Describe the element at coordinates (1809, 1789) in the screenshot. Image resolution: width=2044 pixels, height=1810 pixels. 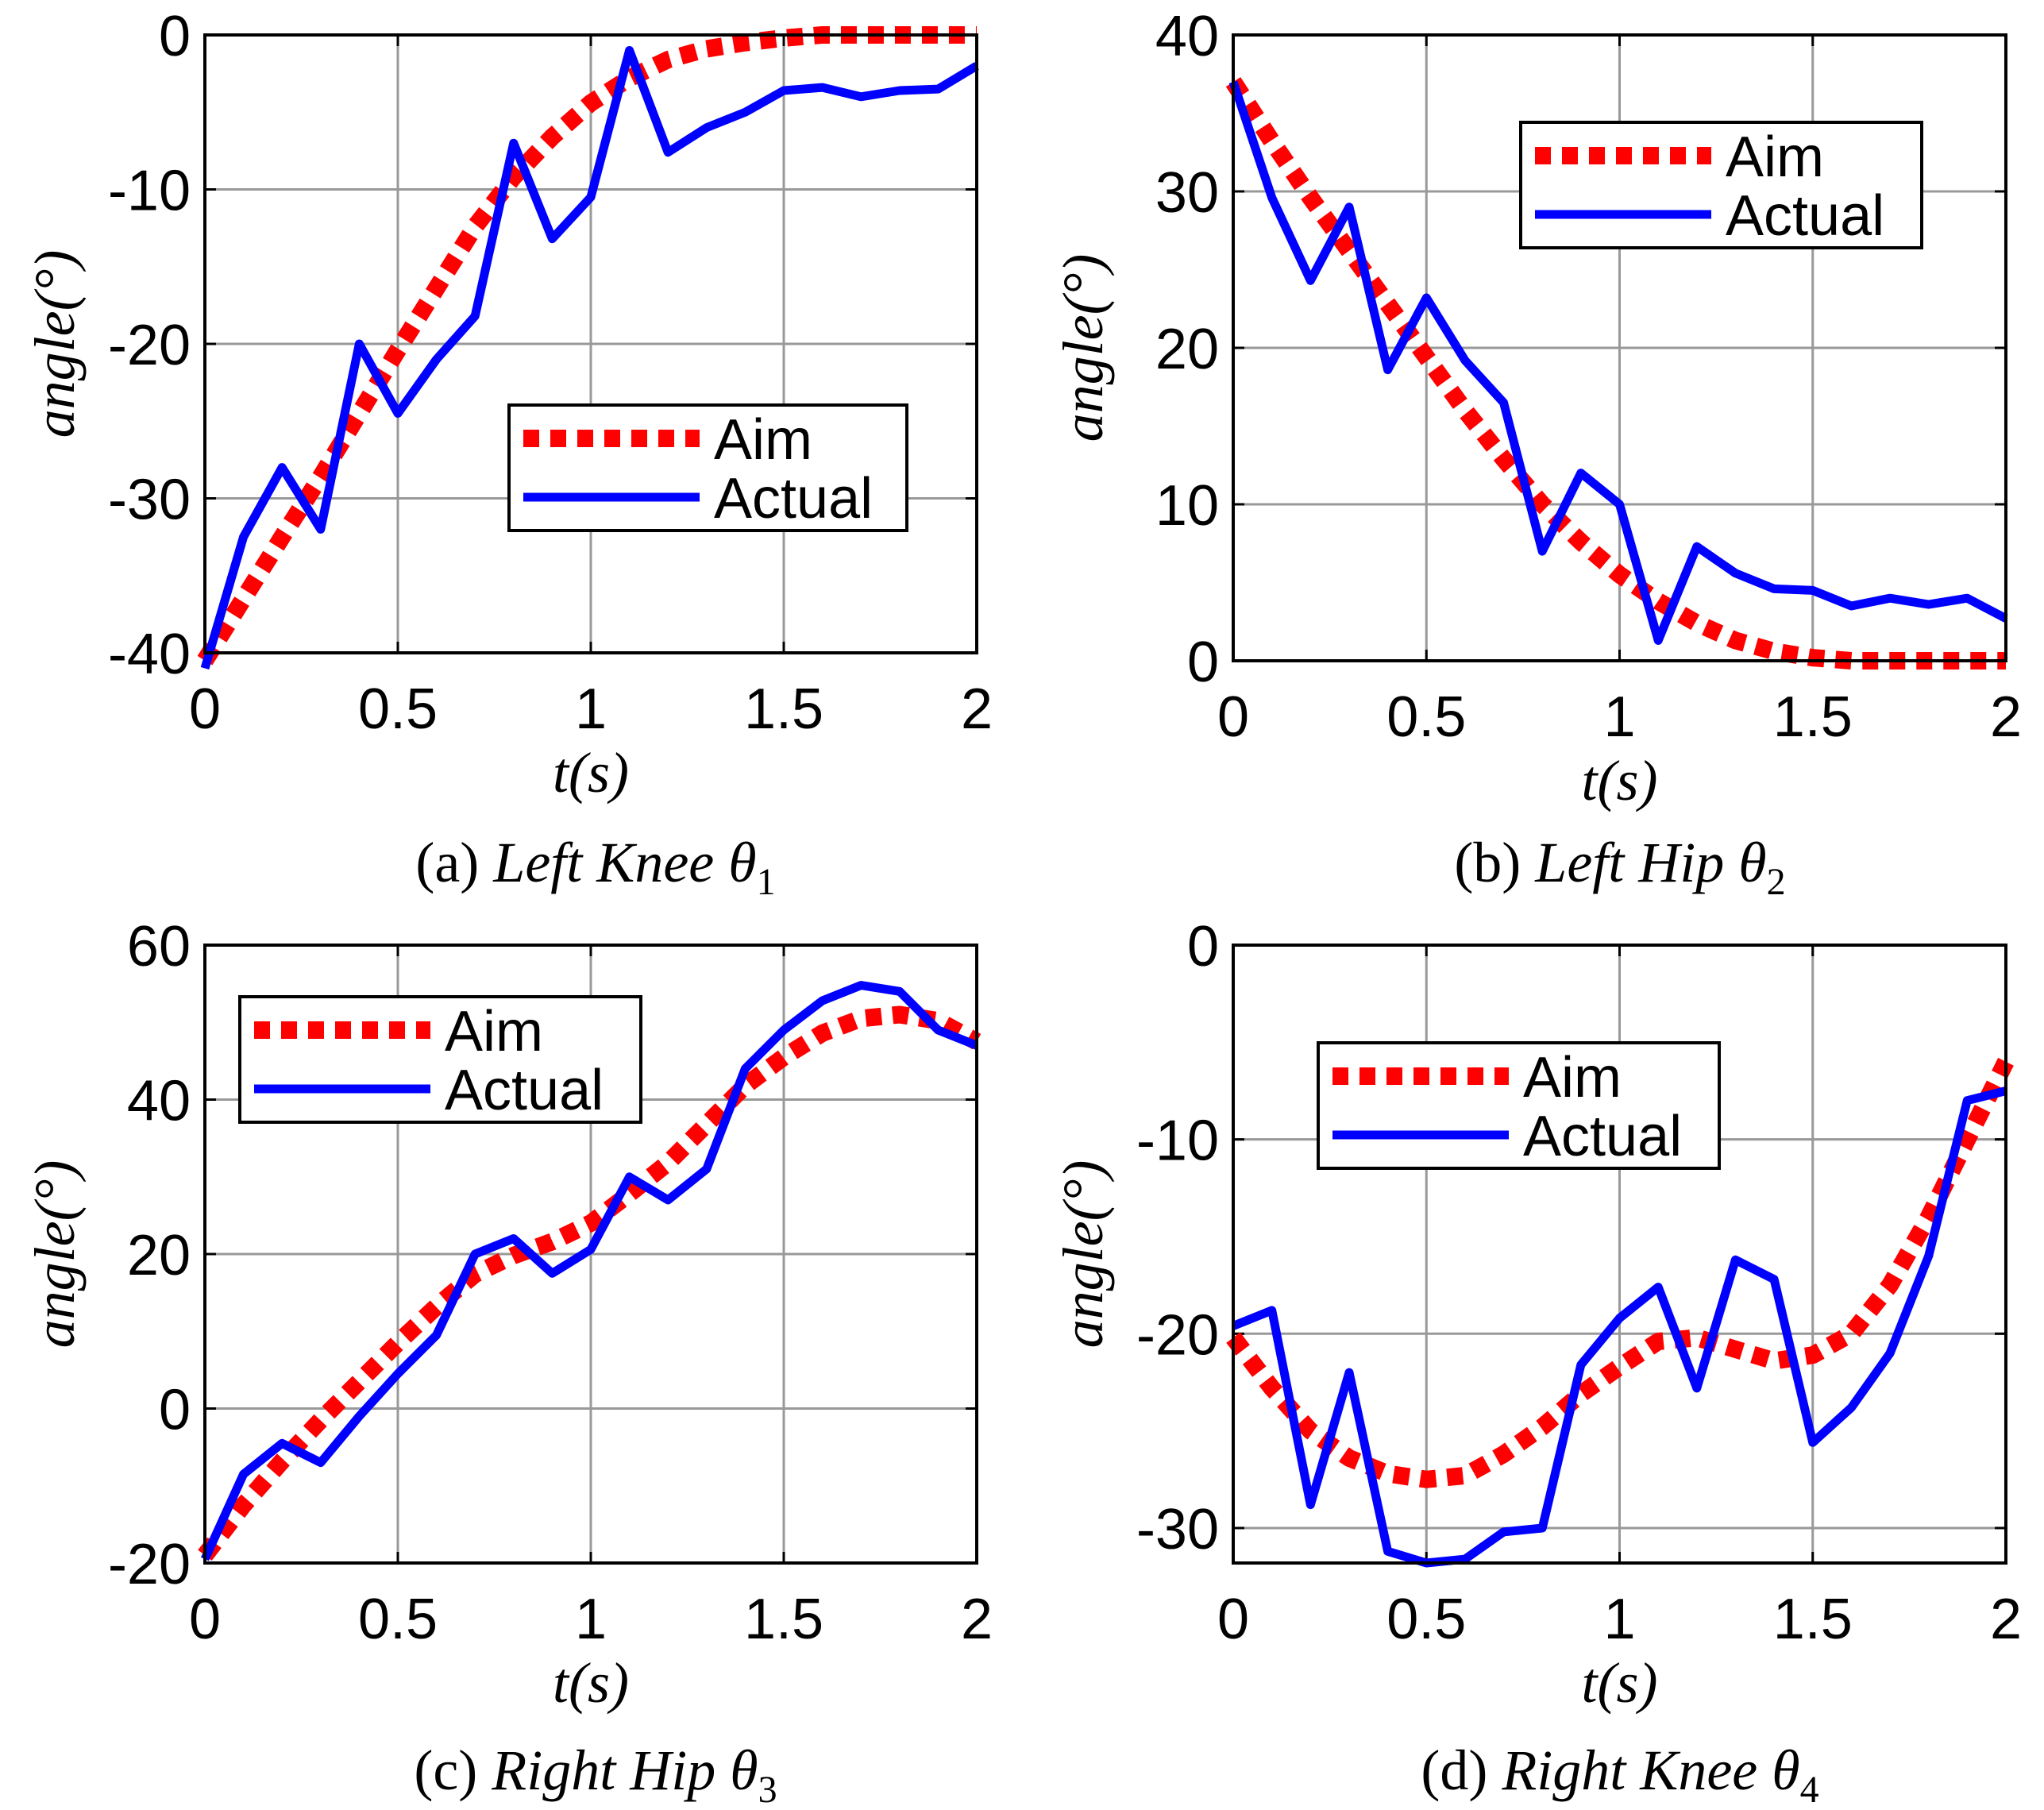
I see `caption-subscript: 4` at that location.